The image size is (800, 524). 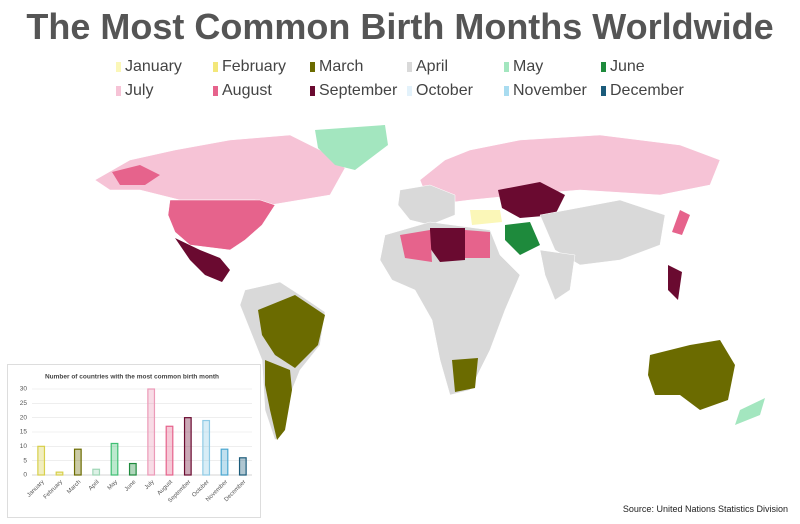 What do you see at coordinates (450, 308) in the screenshot?
I see `africa` at bounding box center [450, 308].